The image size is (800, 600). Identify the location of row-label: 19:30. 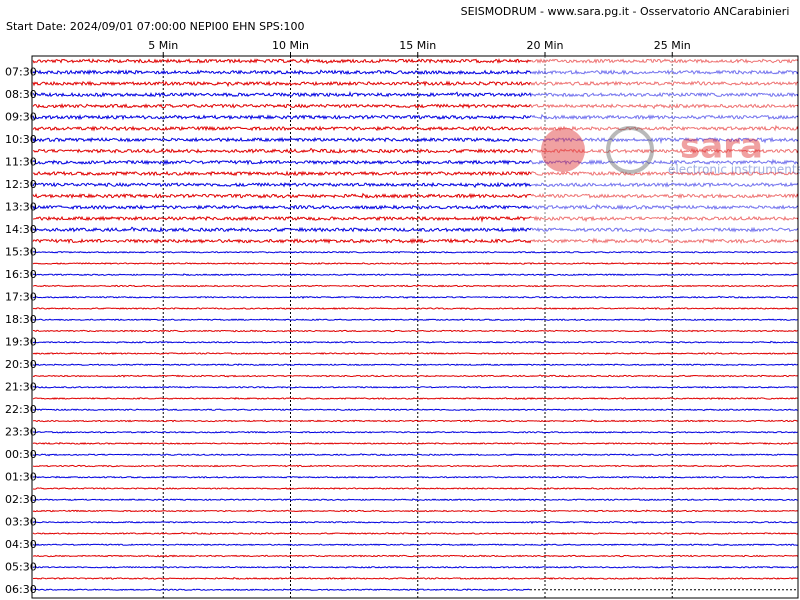
(21, 341).